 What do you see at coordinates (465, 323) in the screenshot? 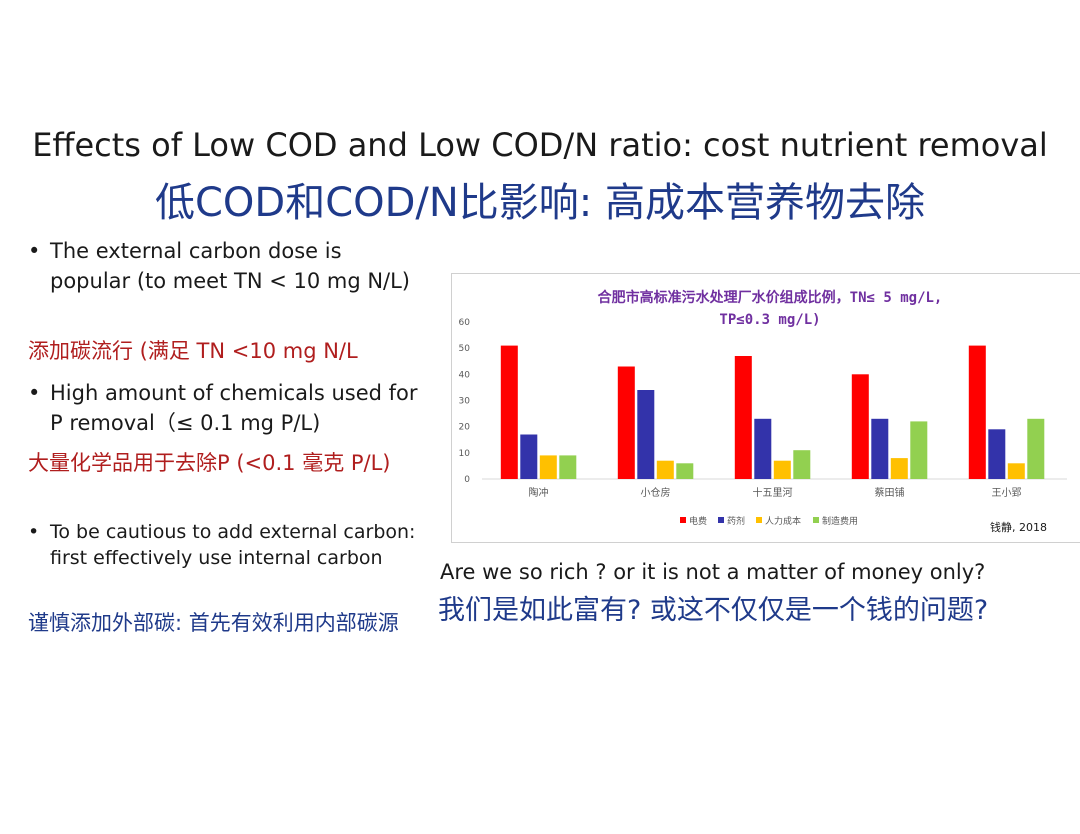
I see `y-tick-label: 60` at bounding box center [465, 323].